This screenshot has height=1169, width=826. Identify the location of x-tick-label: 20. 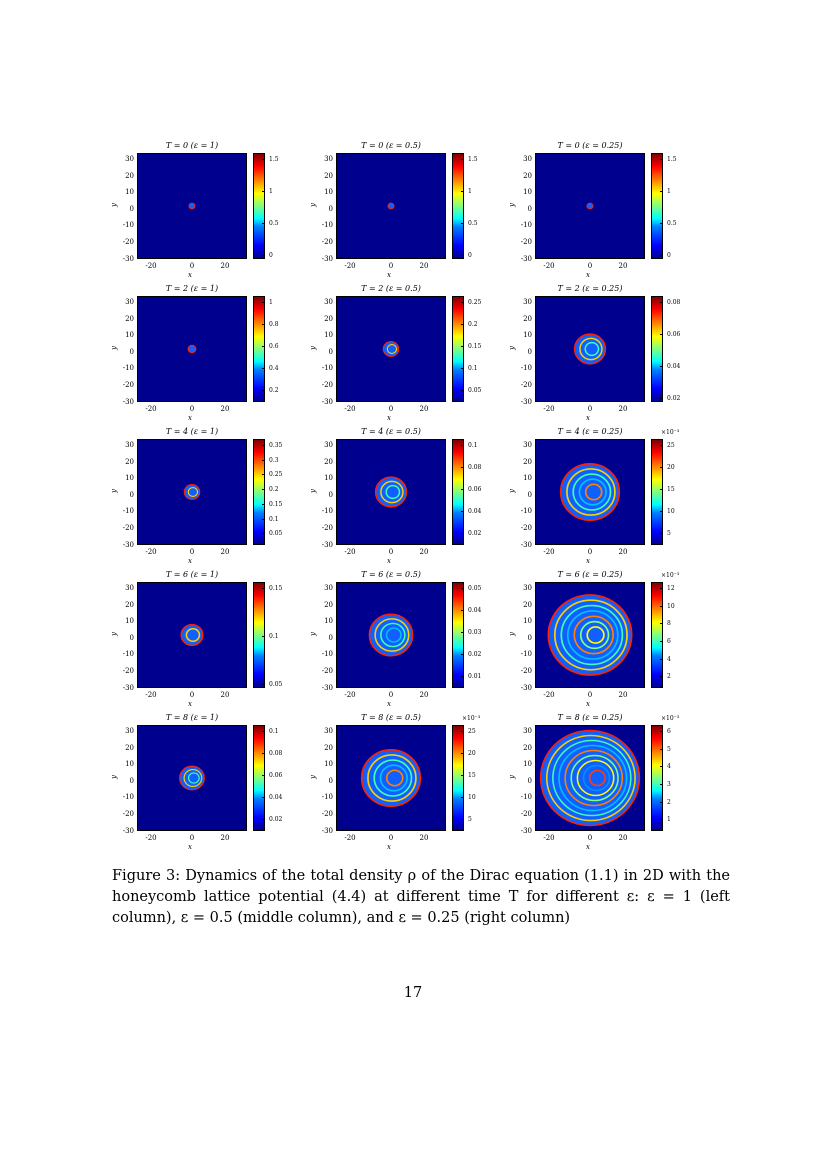
(424, 695).